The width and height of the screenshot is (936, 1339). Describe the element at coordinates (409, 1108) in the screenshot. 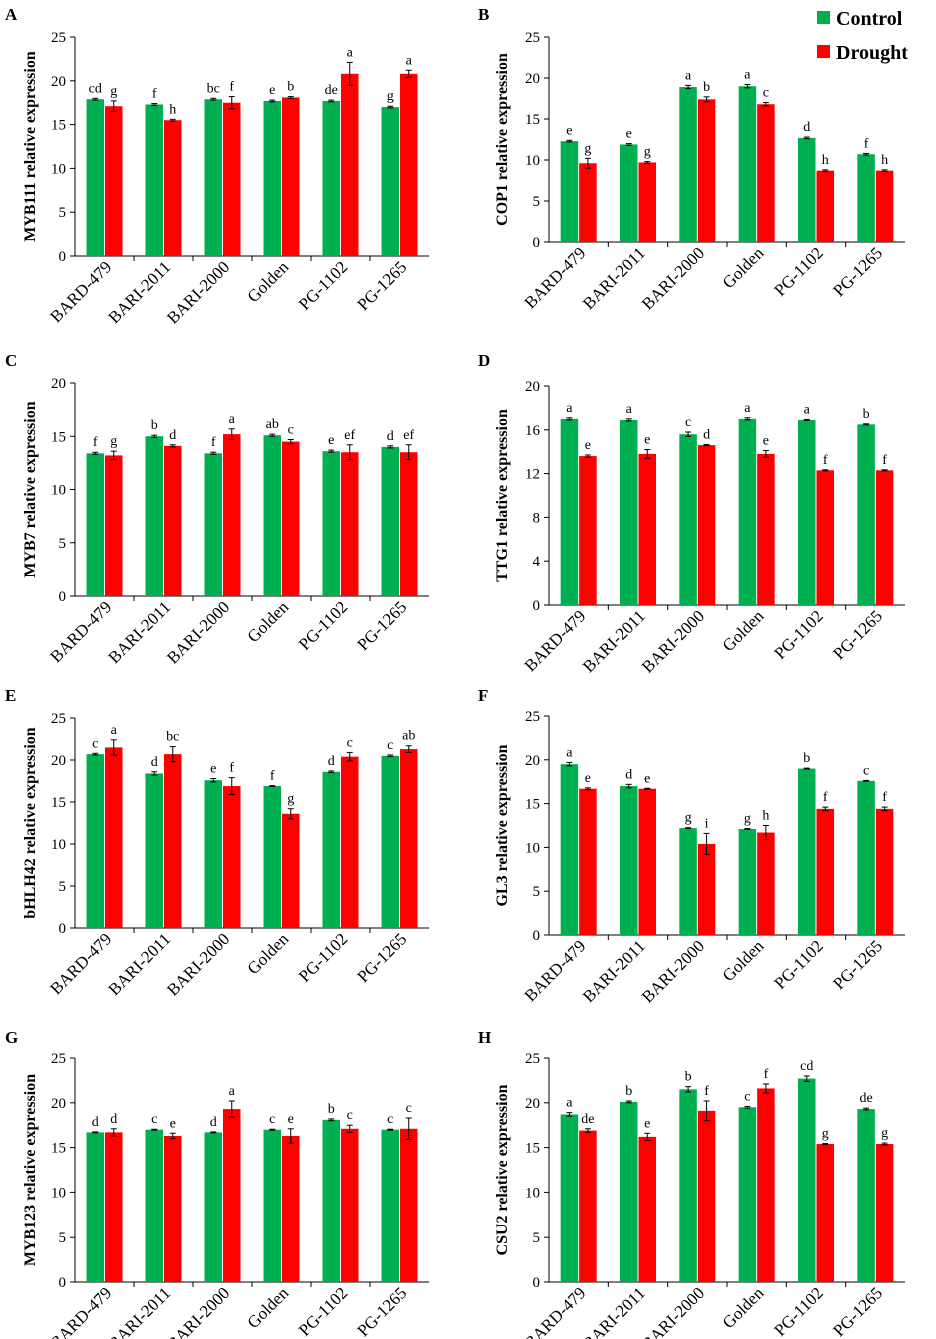

I see `sig-letter-g-drought-5: c` at that location.